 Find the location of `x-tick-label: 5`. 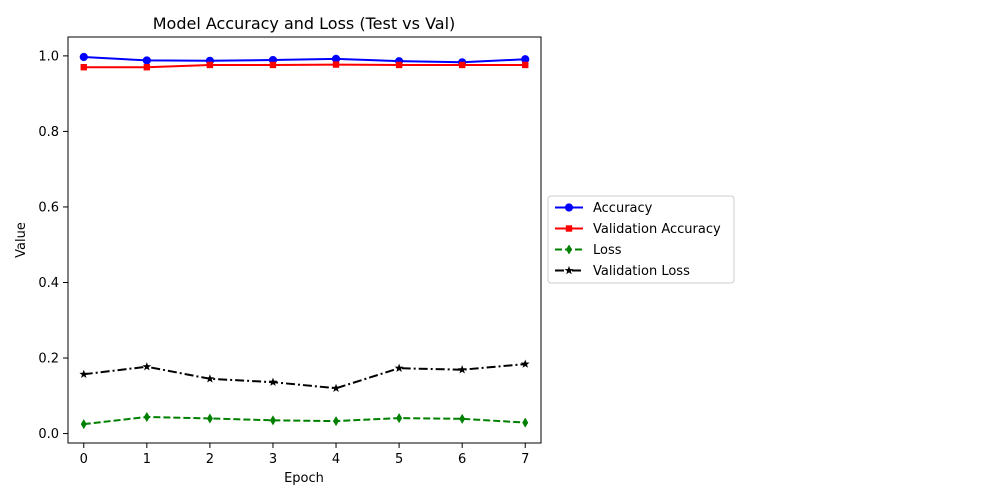

x-tick-label: 5 is located at coordinates (399, 459).